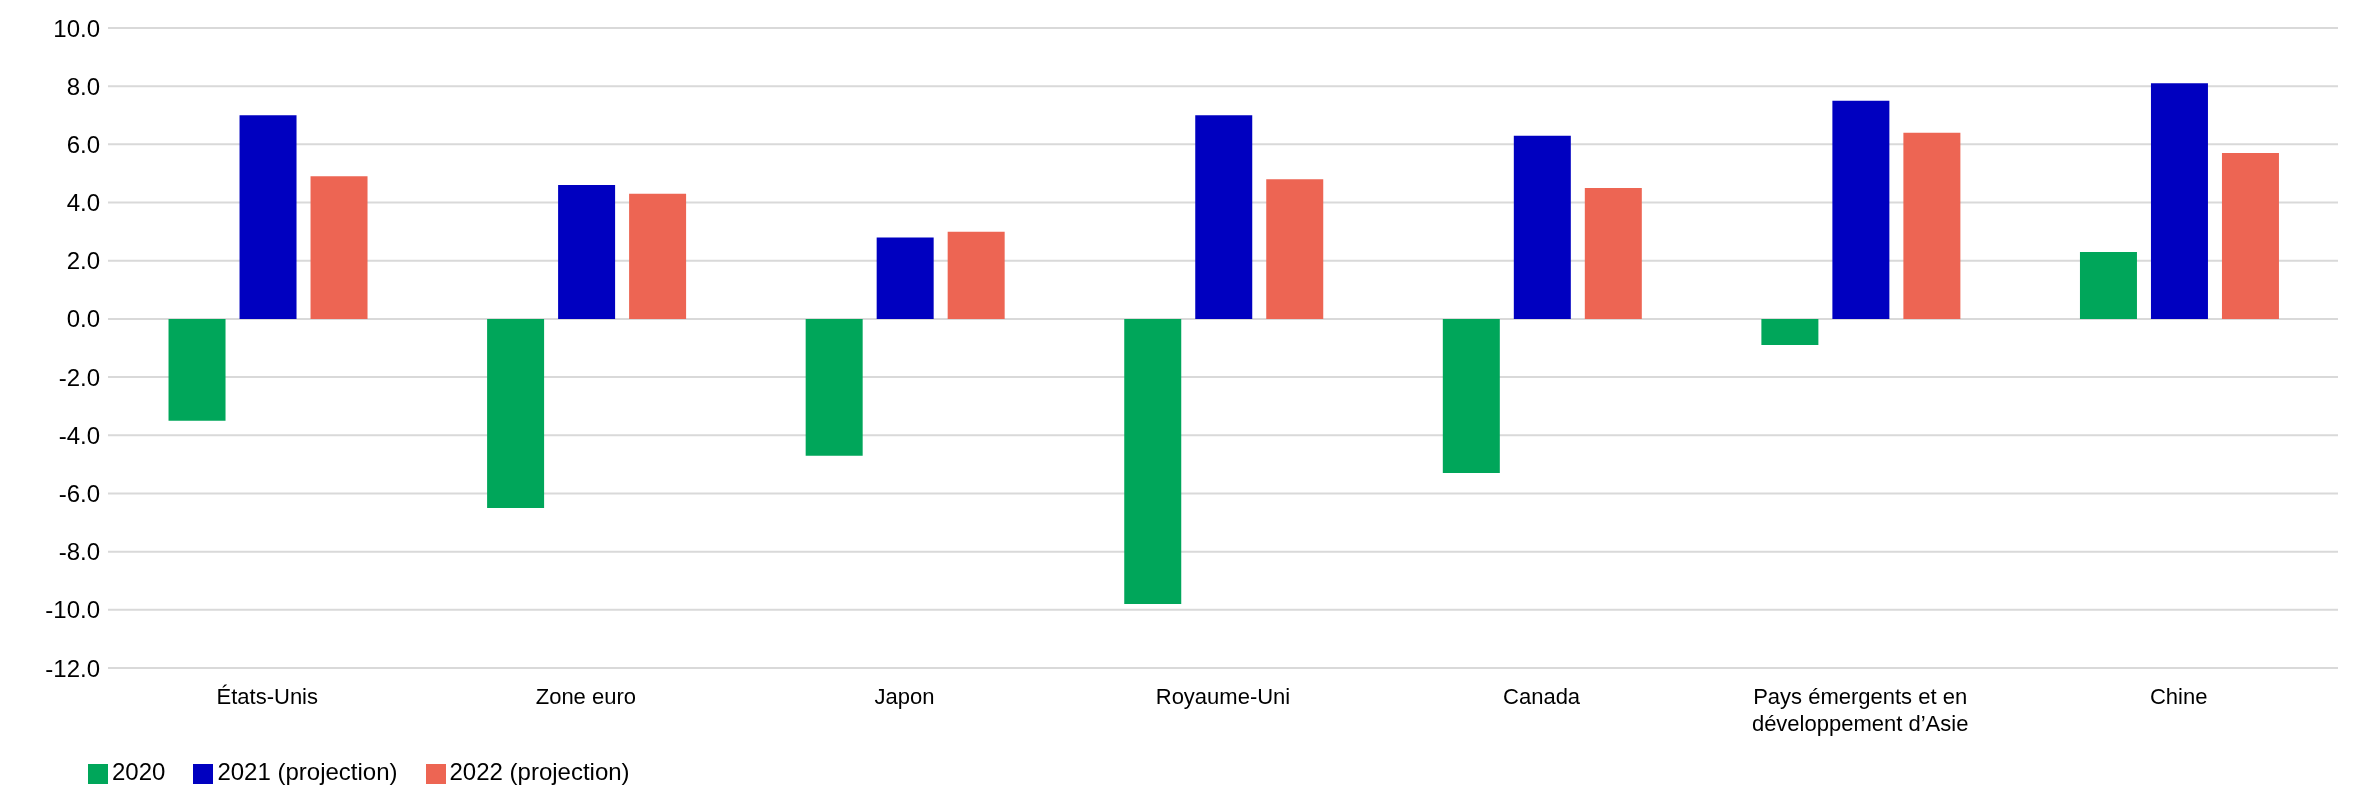 The image size is (2356, 799). I want to click on legend-label: 2020, so click(139, 771).